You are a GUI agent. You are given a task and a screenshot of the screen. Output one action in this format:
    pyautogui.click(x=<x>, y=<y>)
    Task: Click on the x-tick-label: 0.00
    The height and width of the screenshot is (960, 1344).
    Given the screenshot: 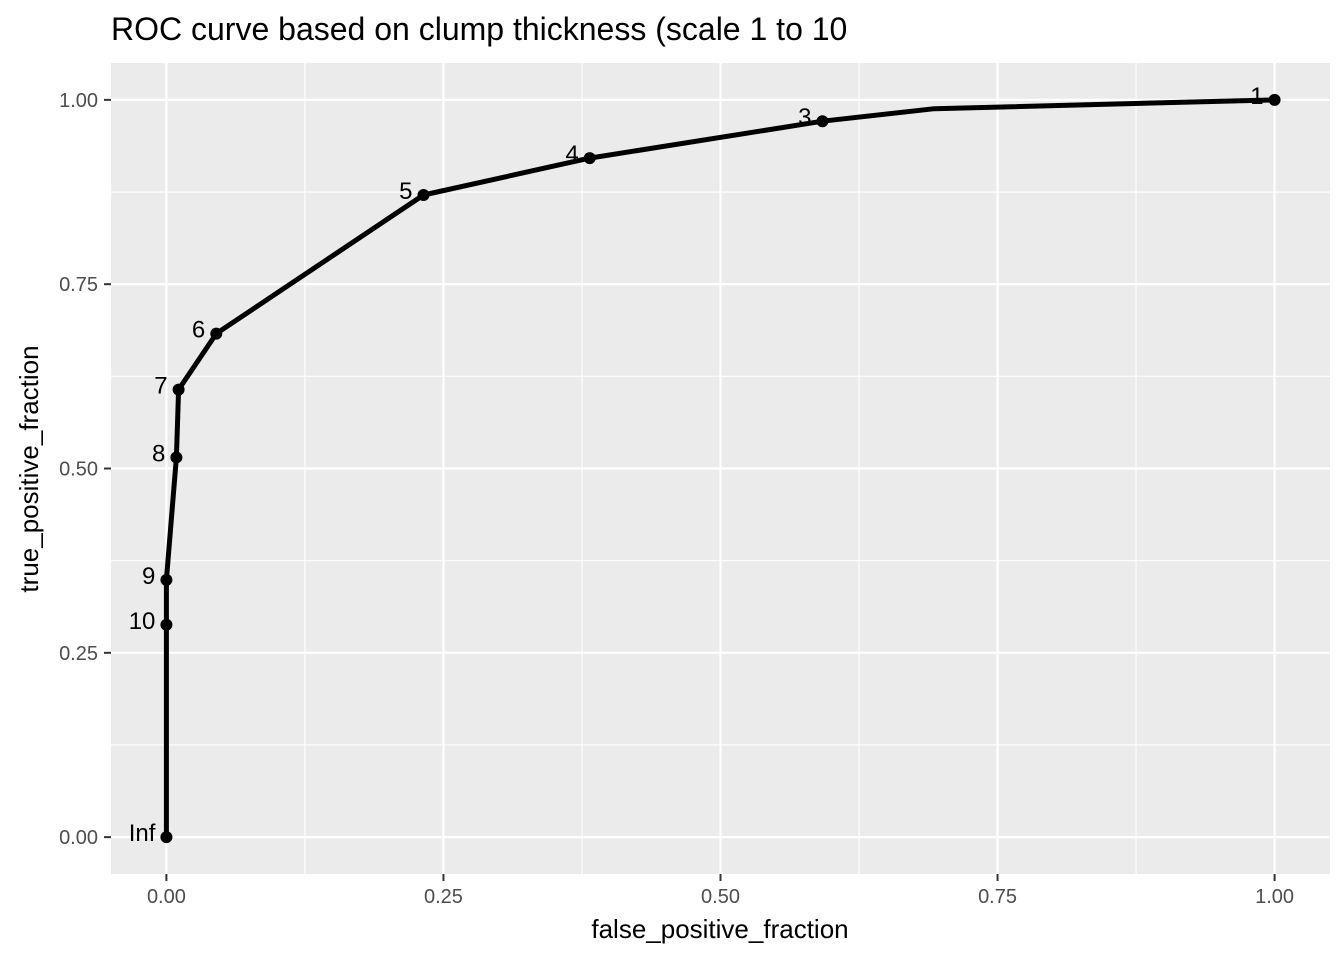 What is the action you would take?
    pyautogui.click(x=166, y=897)
    